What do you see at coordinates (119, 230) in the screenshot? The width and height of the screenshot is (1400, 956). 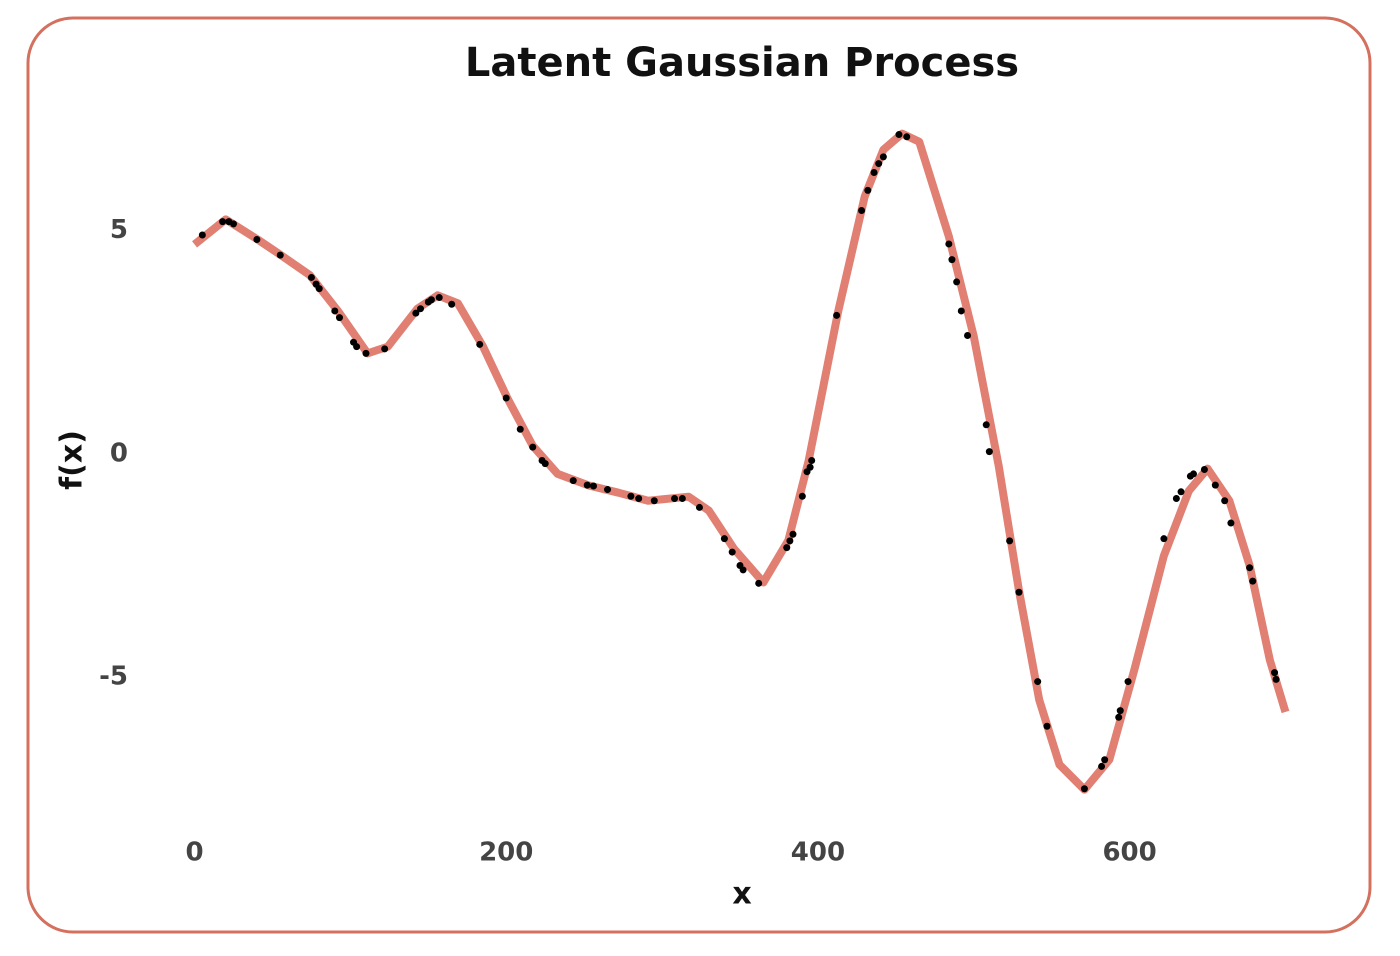 I see `y-tick-label: 5` at bounding box center [119, 230].